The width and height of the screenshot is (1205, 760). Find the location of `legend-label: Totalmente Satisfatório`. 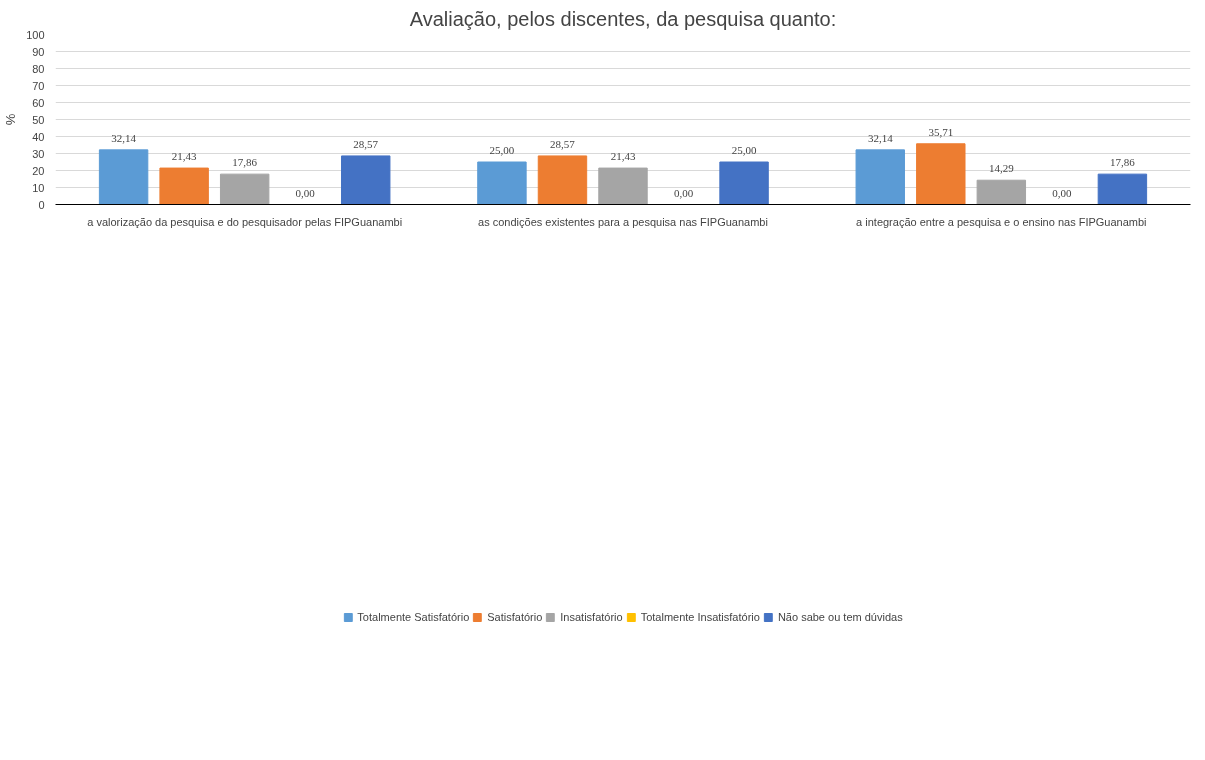

legend-label: Totalmente Satisfatório is located at coordinates (413, 617).